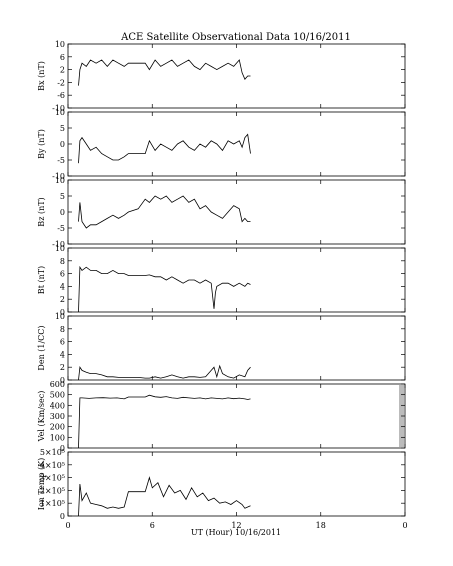 The height and width of the screenshot is (566, 453). I want to click on y-tick-label: 2×10⁵, so click(52, 490).